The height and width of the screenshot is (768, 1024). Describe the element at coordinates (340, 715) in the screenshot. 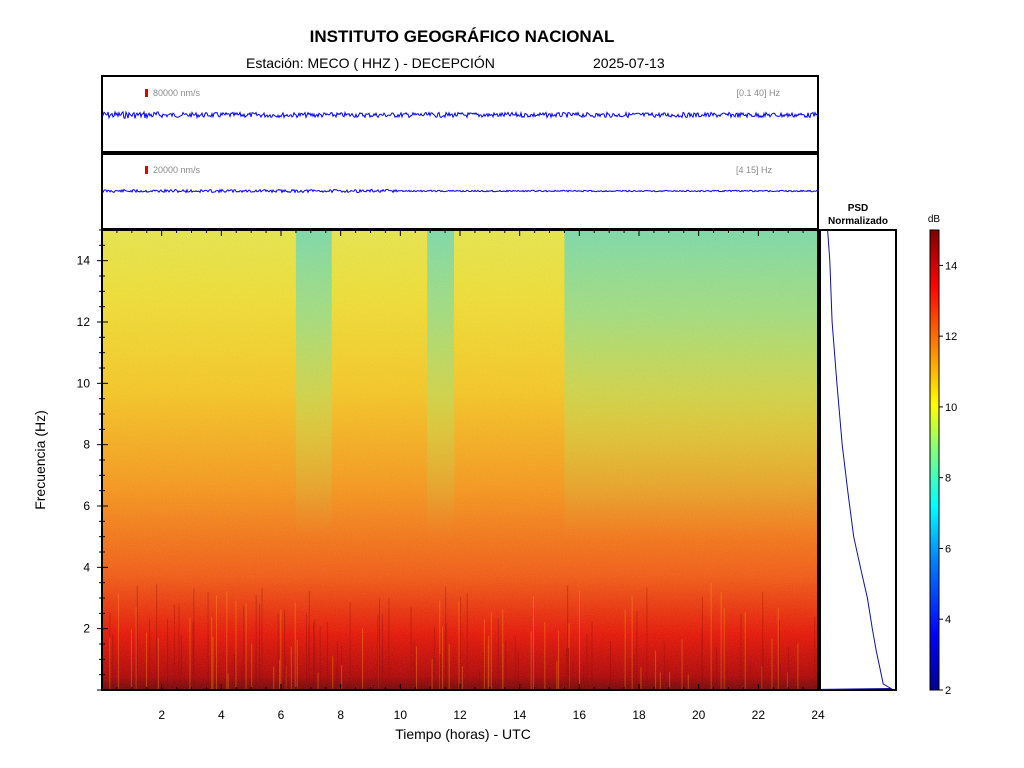

I see `x-tick-label: 8` at that location.